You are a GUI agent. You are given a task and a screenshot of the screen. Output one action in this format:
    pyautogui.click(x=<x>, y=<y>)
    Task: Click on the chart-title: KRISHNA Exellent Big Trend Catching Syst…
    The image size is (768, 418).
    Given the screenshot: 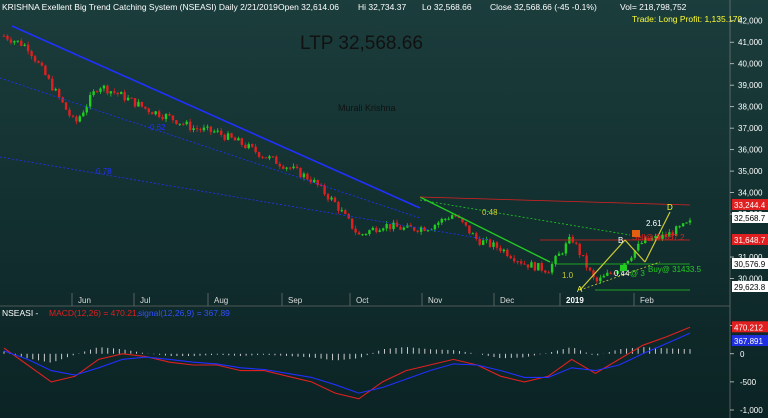 What is the action you would take?
    pyautogui.click(x=140, y=7)
    